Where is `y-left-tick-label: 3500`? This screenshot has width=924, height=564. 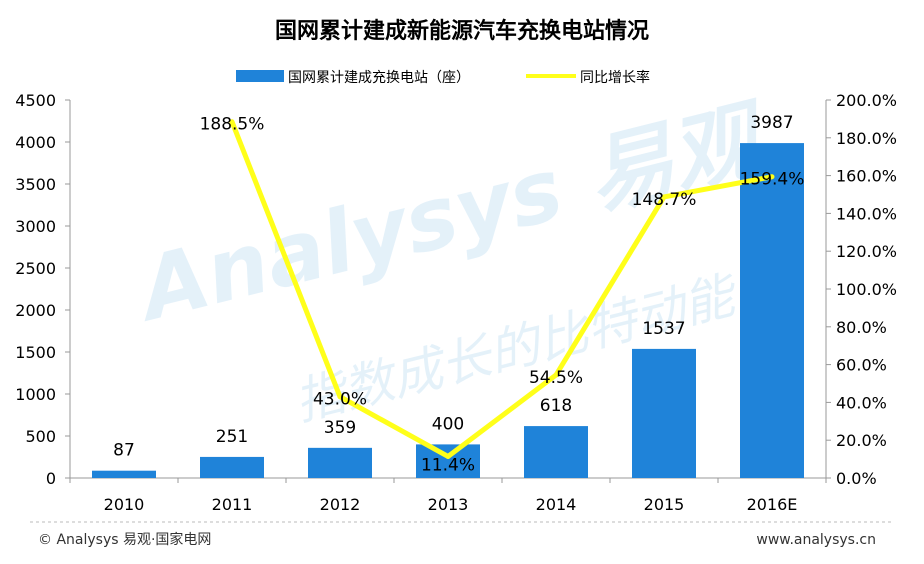
y-left-tick-label: 3500 is located at coordinates (35, 184).